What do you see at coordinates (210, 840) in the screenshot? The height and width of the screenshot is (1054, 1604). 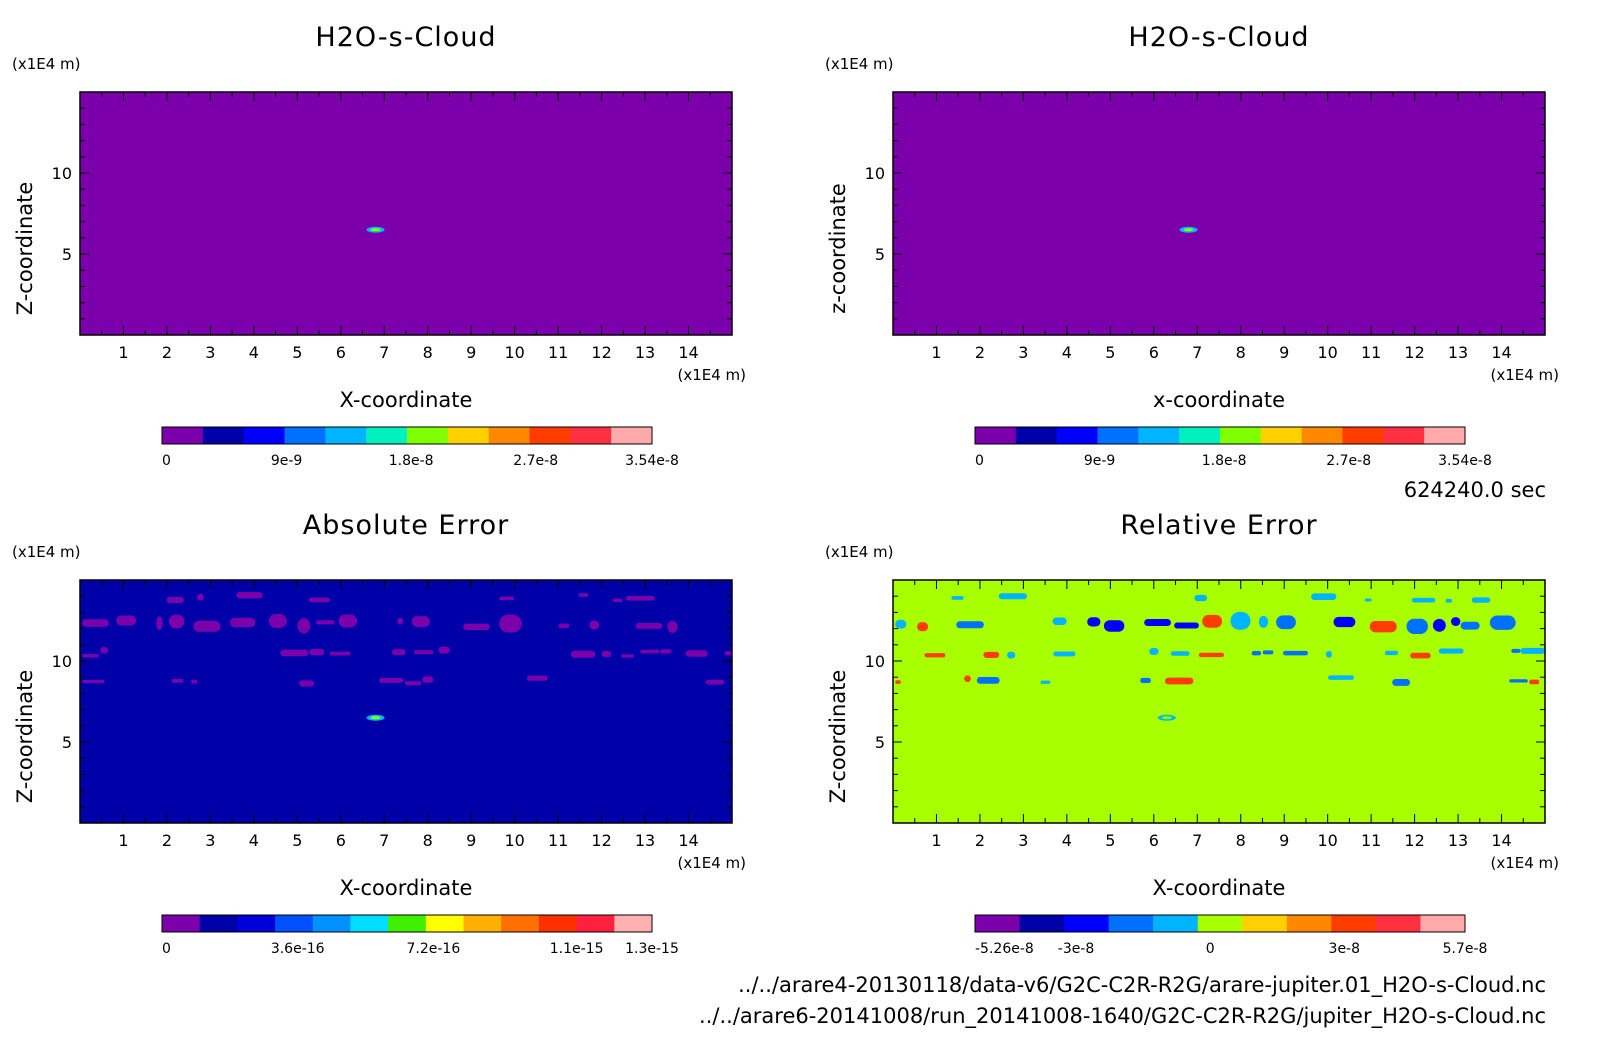 I see `x-tick-label: 3` at bounding box center [210, 840].